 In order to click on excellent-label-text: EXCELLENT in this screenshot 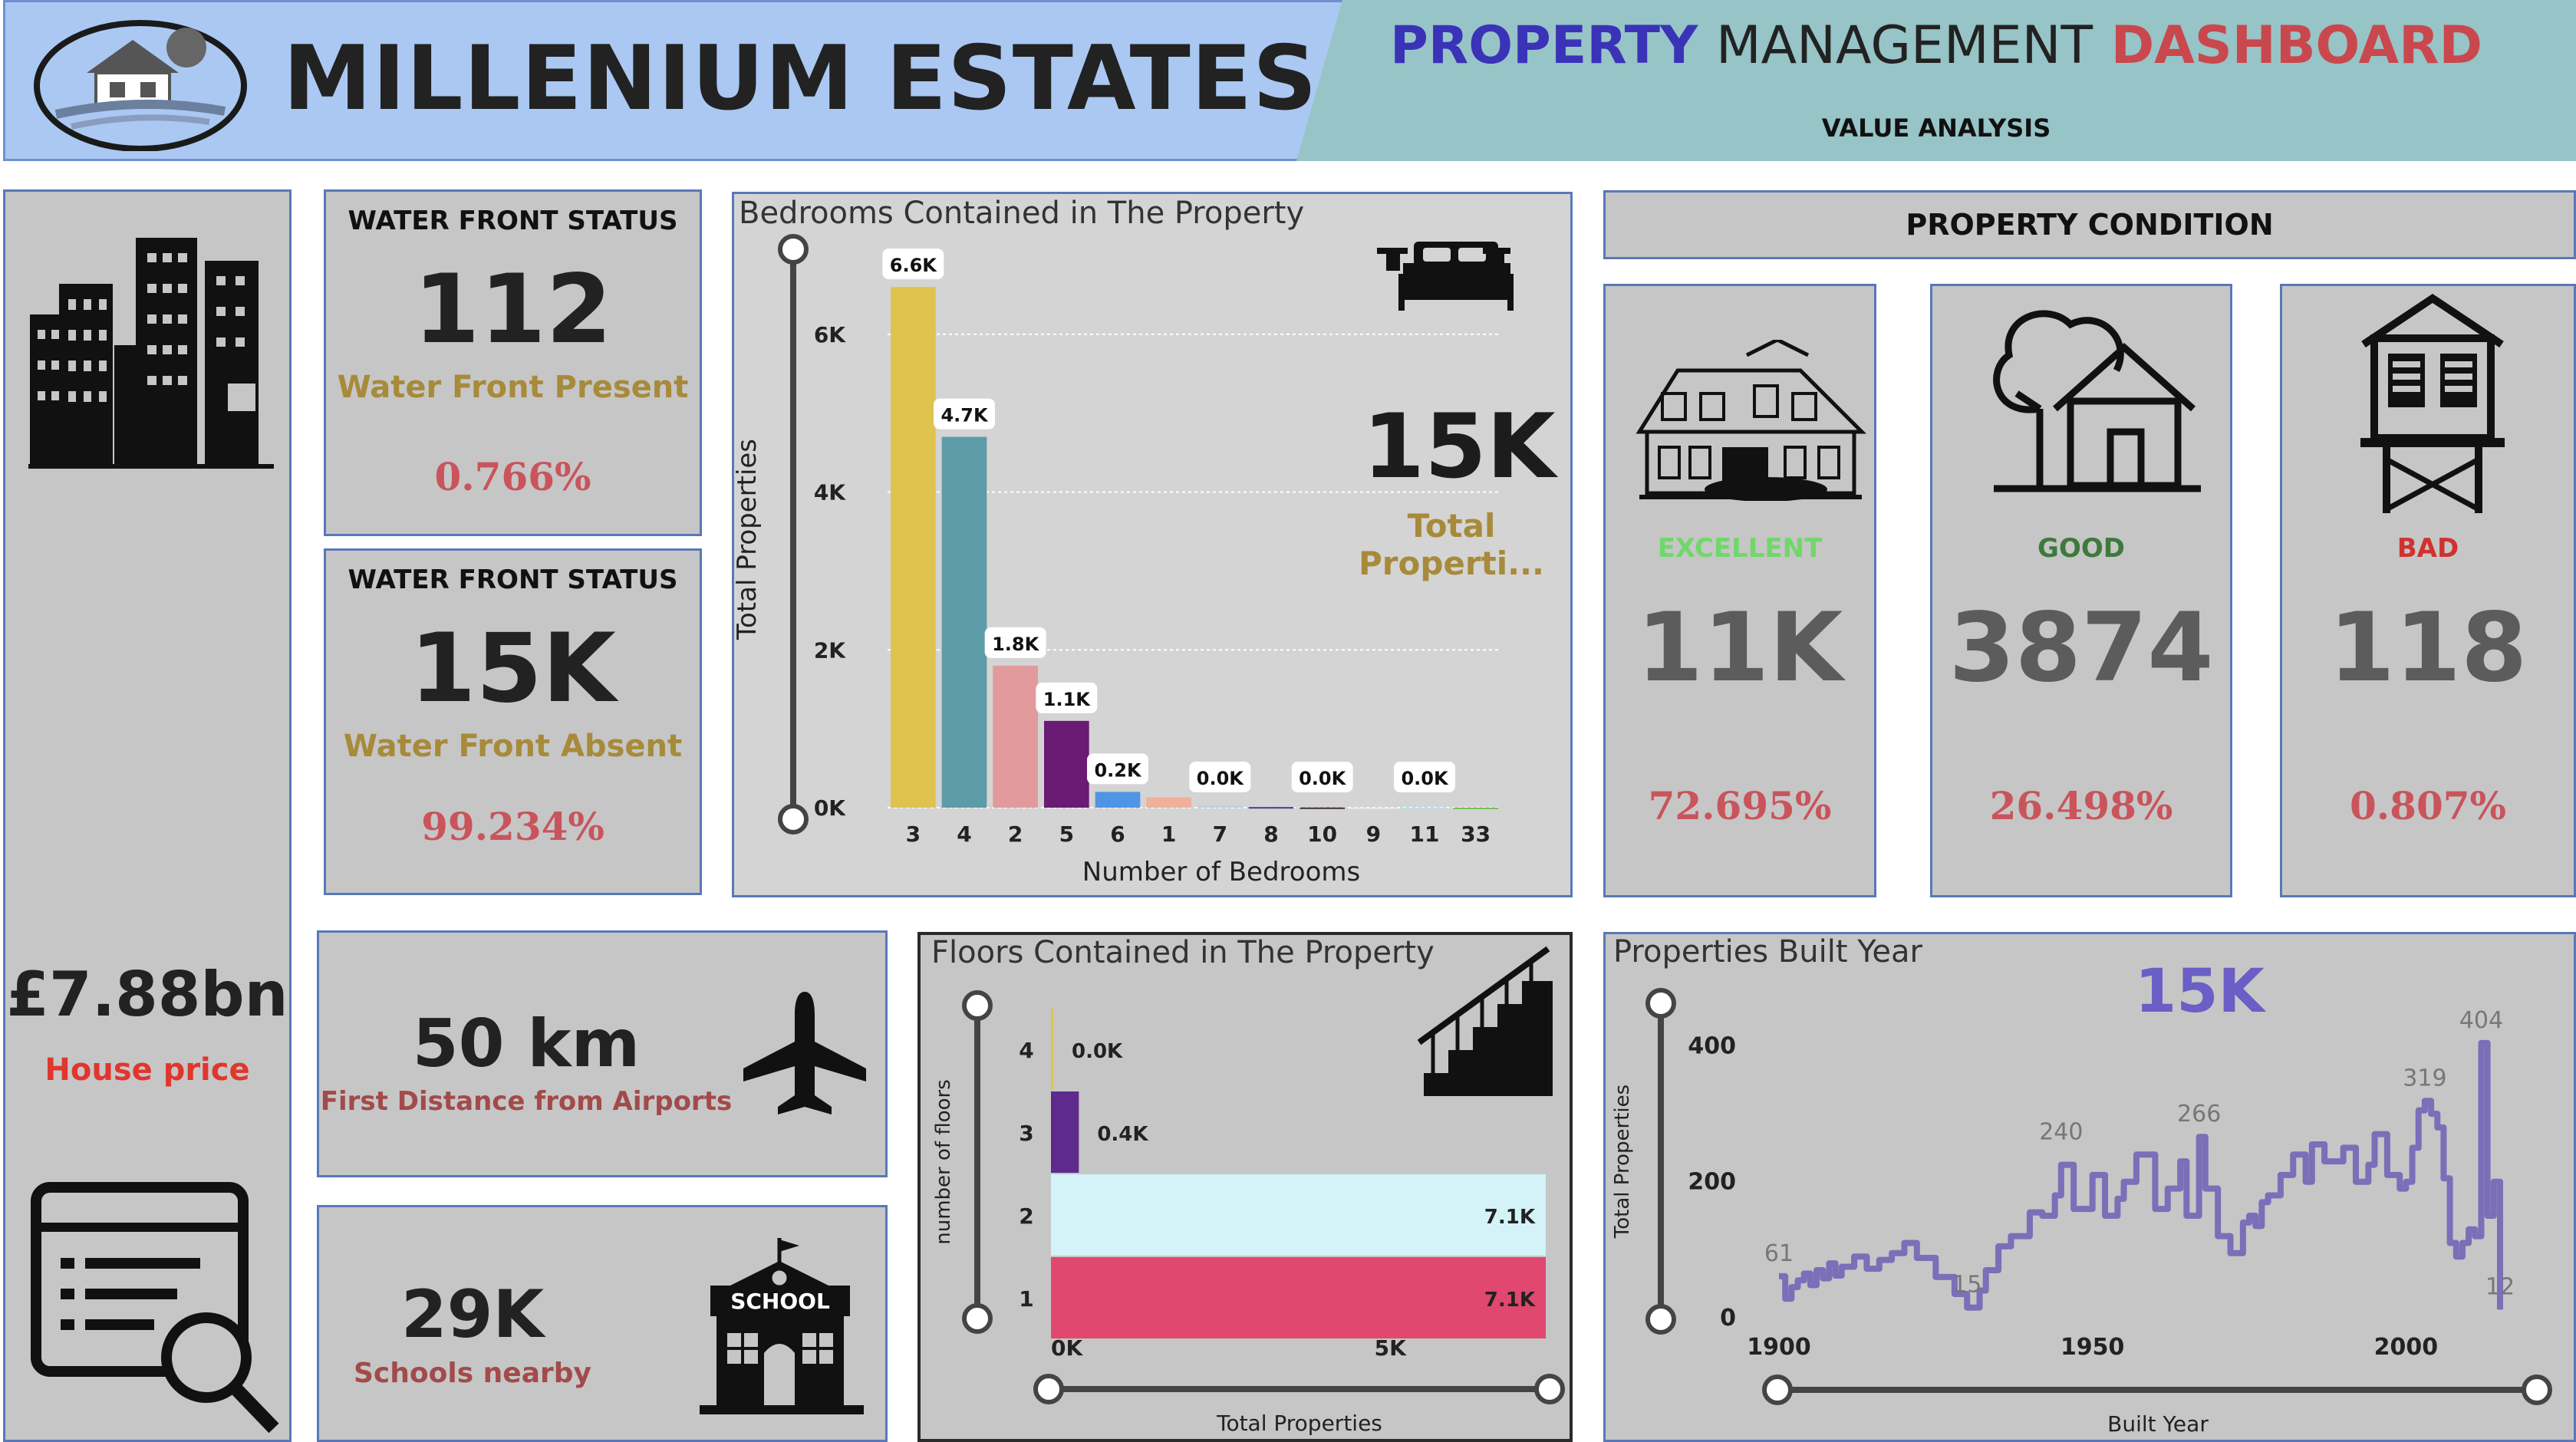, I will do `click(1740, 548)`.